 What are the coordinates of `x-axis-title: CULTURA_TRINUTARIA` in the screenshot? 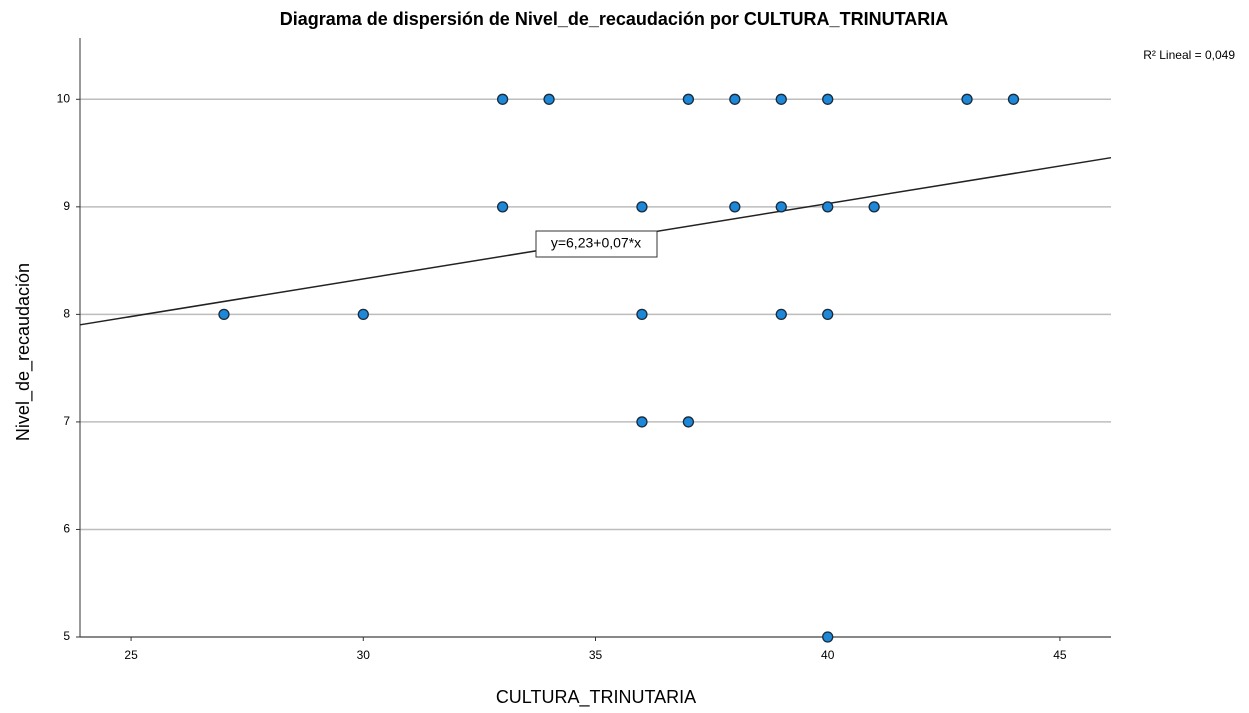 It's located at (596, 697).